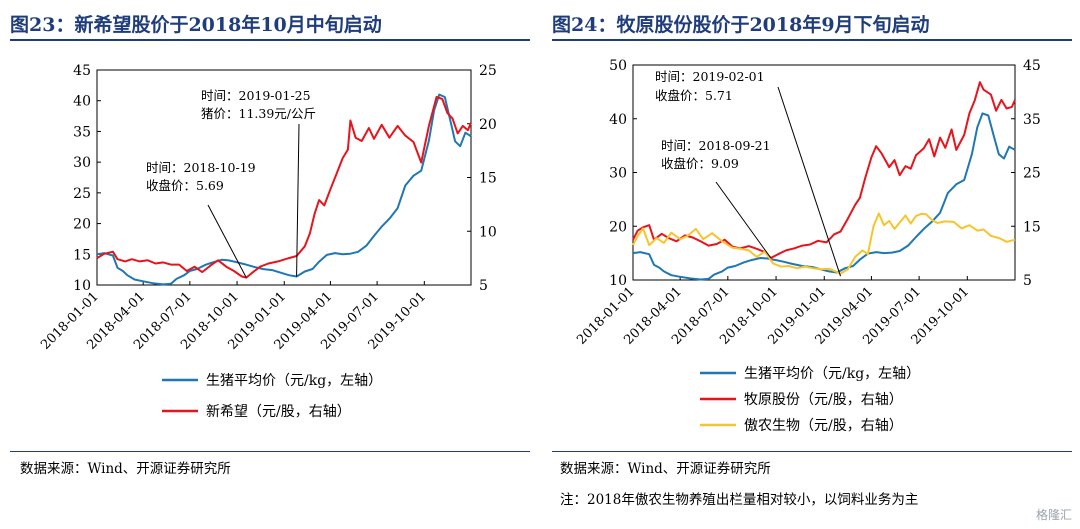  What do you see at coordinates (618, 66) in the screenshot?
I see `left-axis-tick-label: 50` at bounding box center [618, 66].